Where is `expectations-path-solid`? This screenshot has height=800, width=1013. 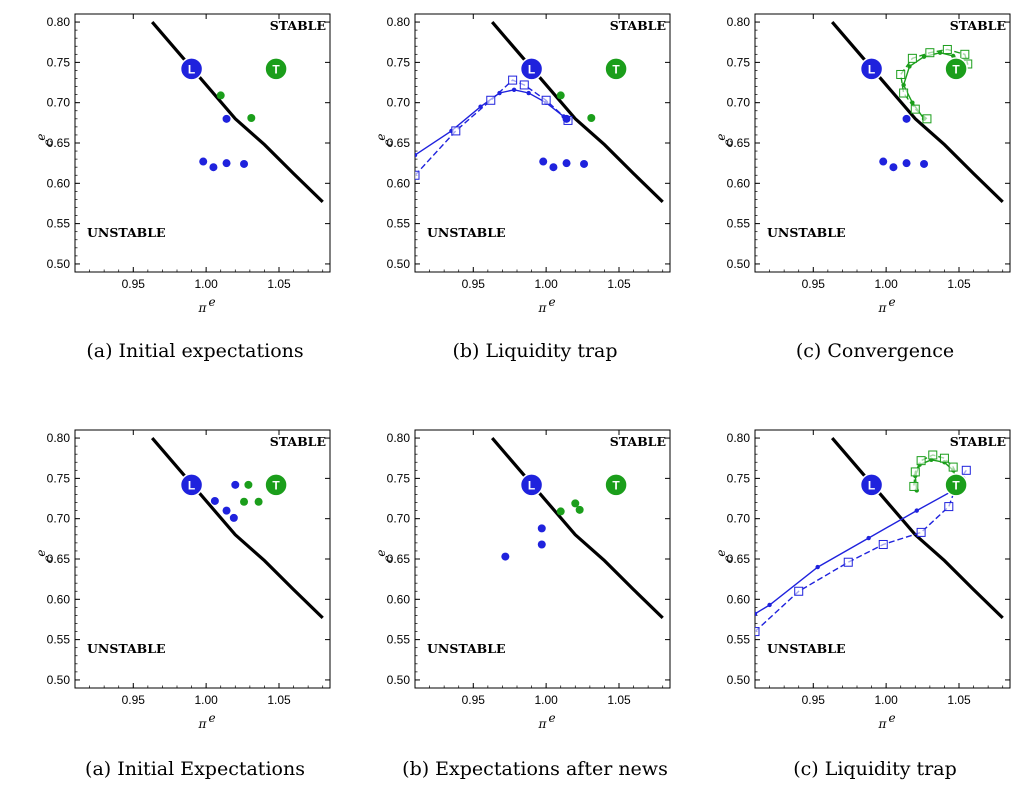 expectations-path-solid is located at coordinates (859, 546).